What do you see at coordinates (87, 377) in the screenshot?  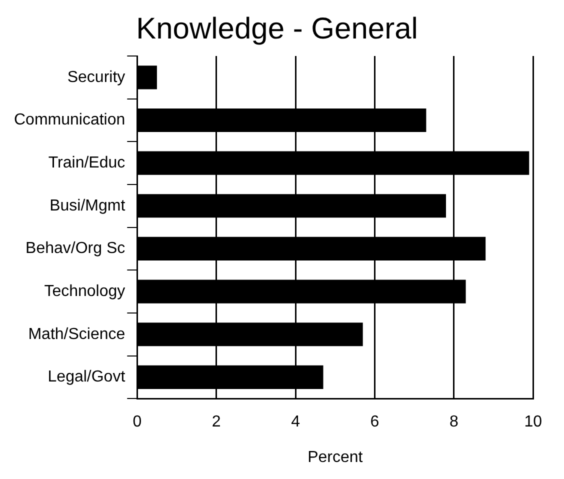 I see `y-tick-label: Legal/Govt` at bounding box center [87, 377].